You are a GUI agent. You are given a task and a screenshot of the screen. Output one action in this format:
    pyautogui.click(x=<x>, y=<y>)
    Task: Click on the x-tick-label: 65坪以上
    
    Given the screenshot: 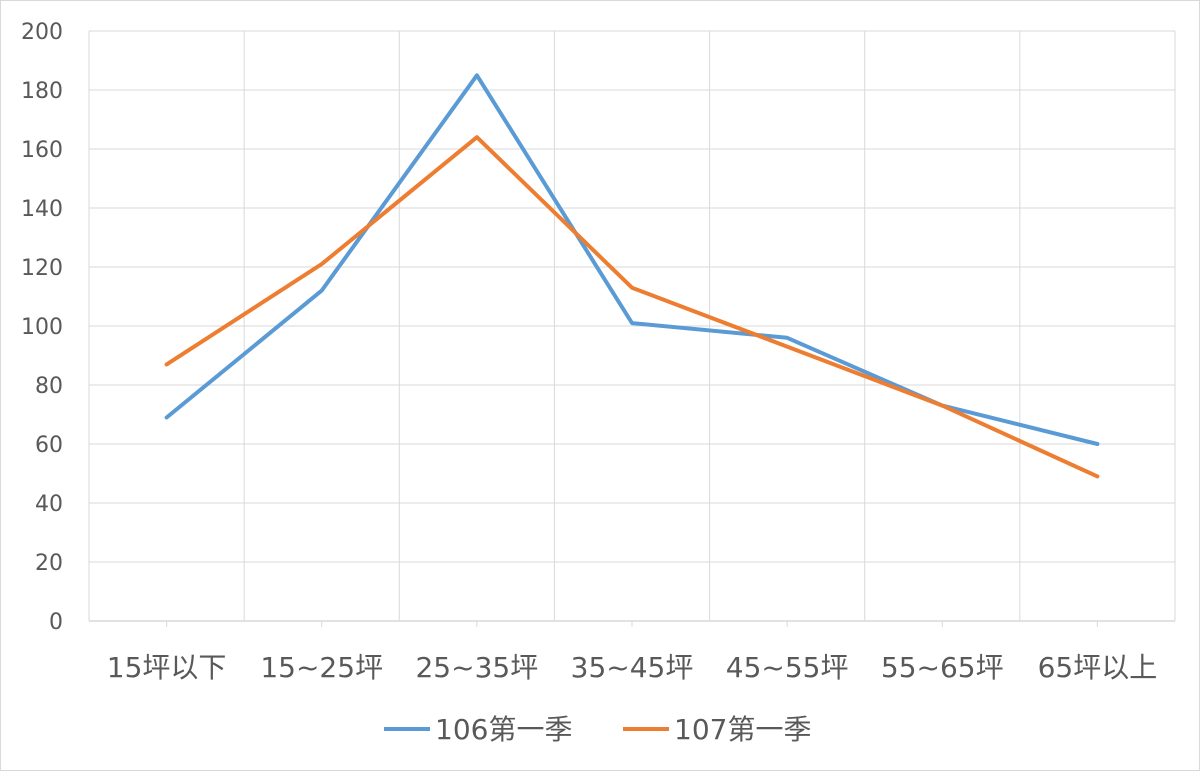 What is the action you would take?
    pyautogui.click(x=1098, y=667)
    